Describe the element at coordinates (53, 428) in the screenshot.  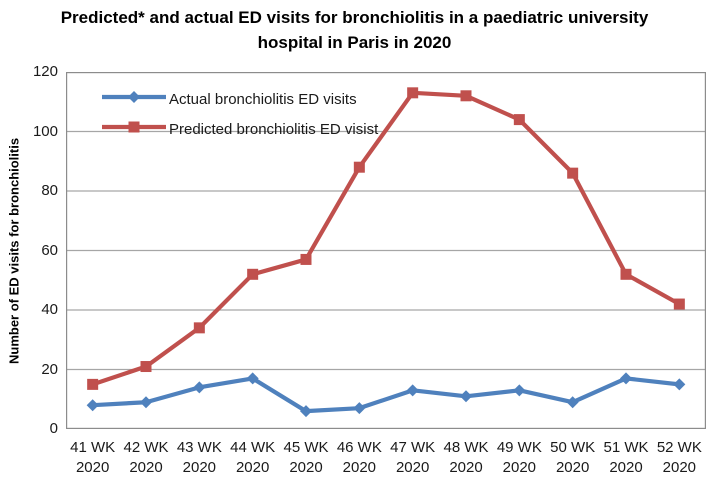
I see `y-tick-label: 0` at that location.